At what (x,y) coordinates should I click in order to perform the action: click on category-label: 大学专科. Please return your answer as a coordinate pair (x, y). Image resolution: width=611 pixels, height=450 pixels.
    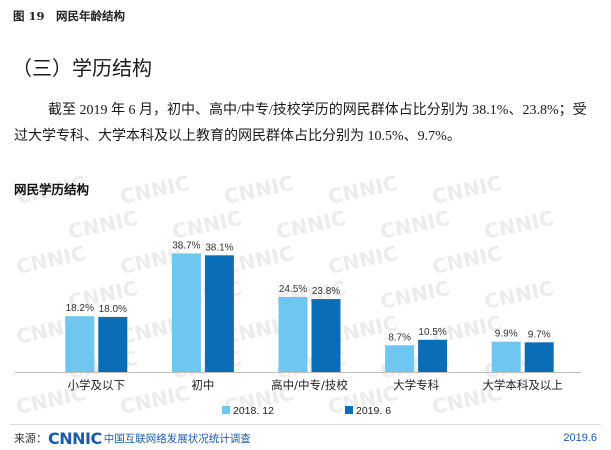
    Looking at the image, I should click on (416, 385).